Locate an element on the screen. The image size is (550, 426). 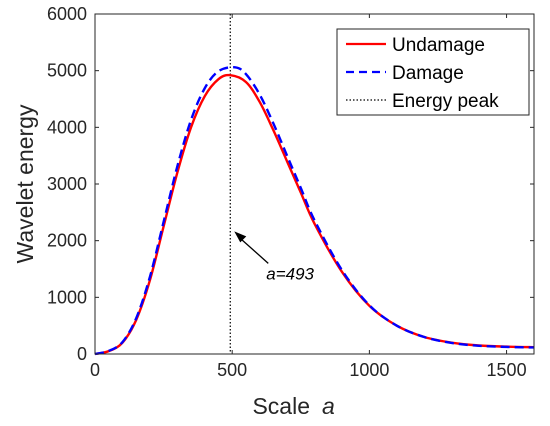
legend: Undamage Damage Energy peak is located at coordinates (433, 72).